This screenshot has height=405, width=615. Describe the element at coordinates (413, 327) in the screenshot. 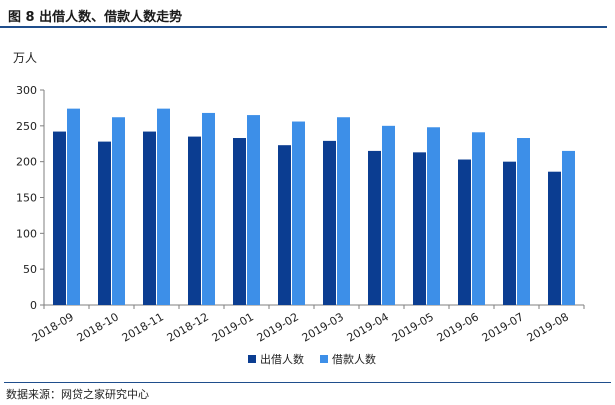

I see `x-tick-label: 2019-05` at that location.